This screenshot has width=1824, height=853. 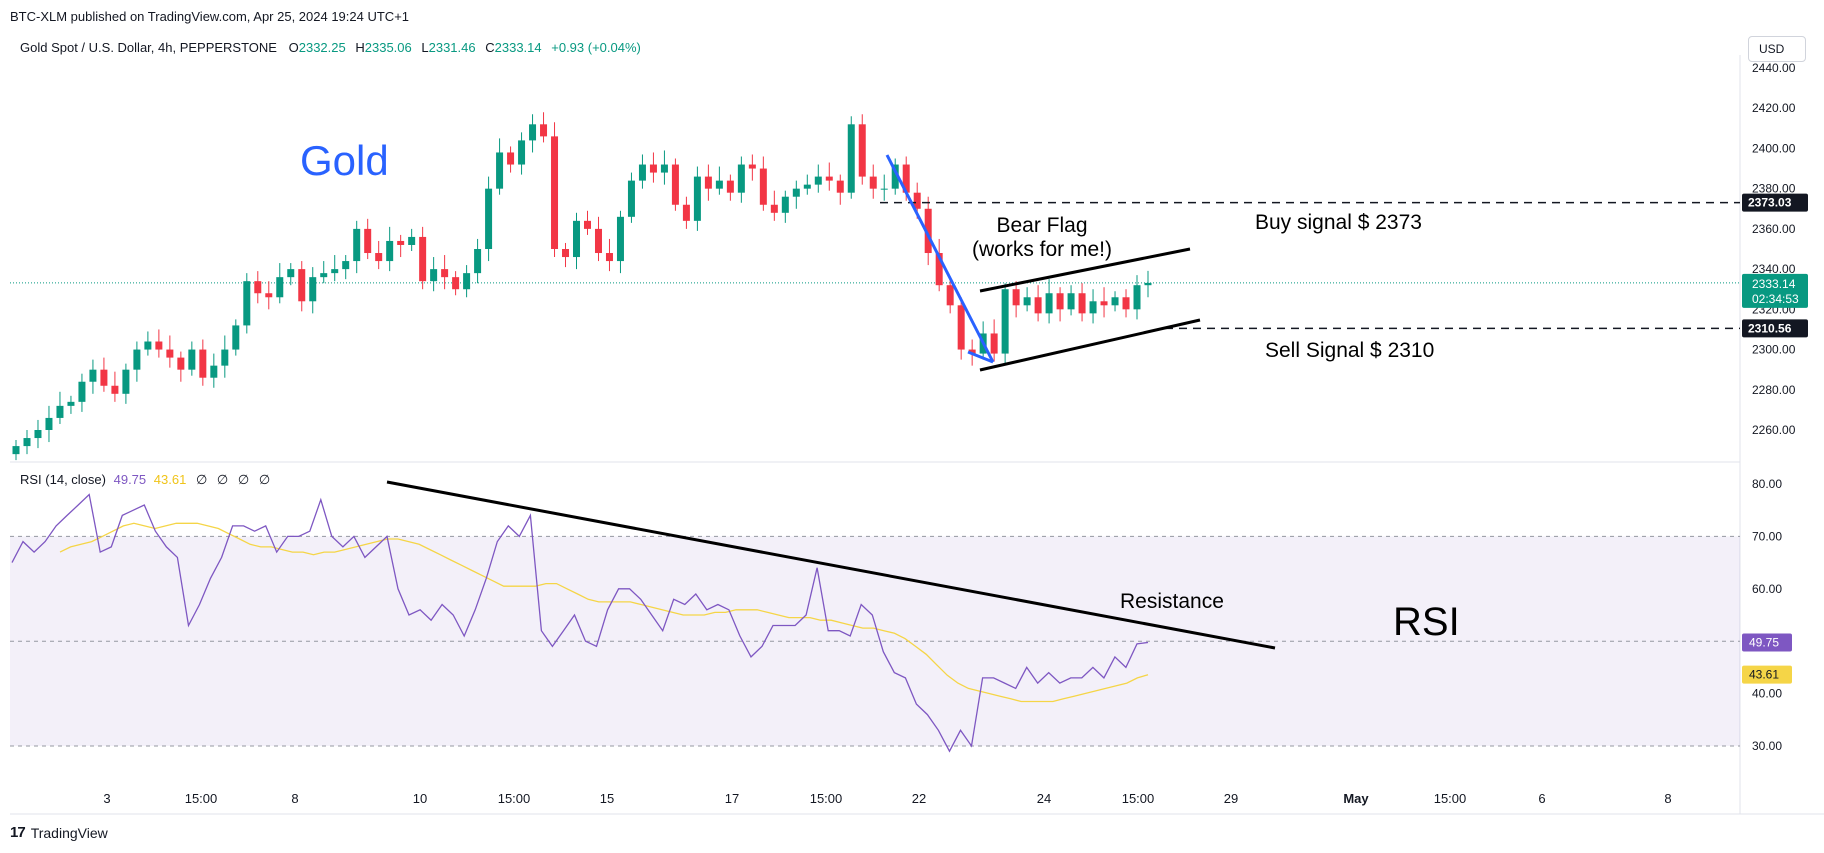 What do you see at coordinates (1774, 390) in the screenshot?
I see `price-tick-label: 2280.00` at bounding box center [1774, 390].